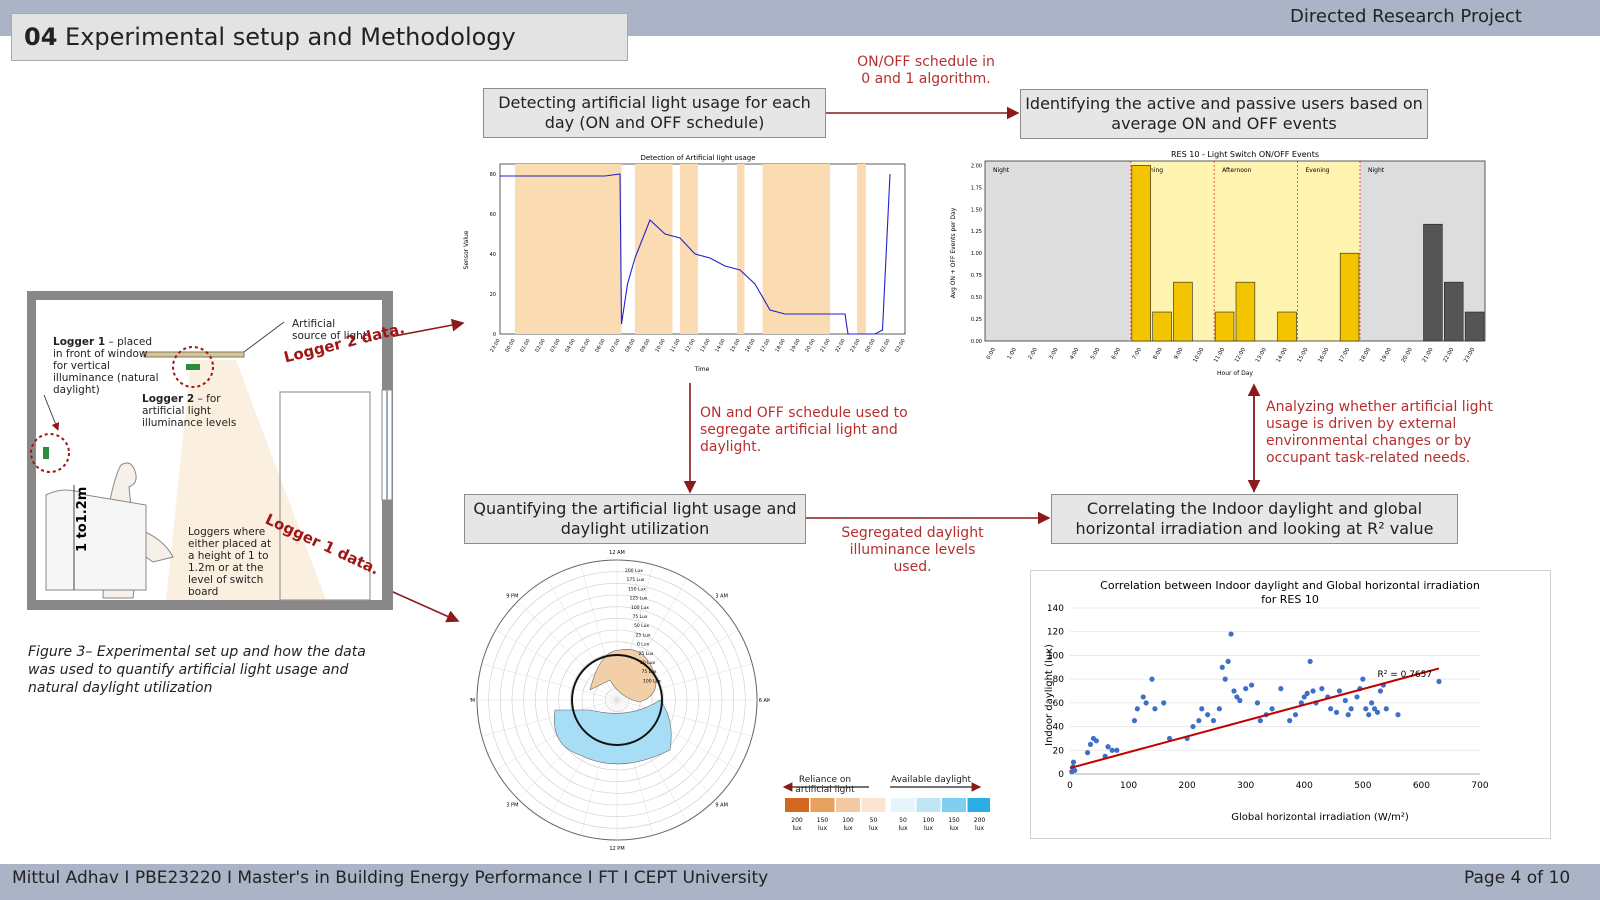 The height and width of the screenshot is (900, 1600). Describe the element at coordinates (643, 645) in the screenshot. I see `chart3-ring-label: 0 Lux` at that location.